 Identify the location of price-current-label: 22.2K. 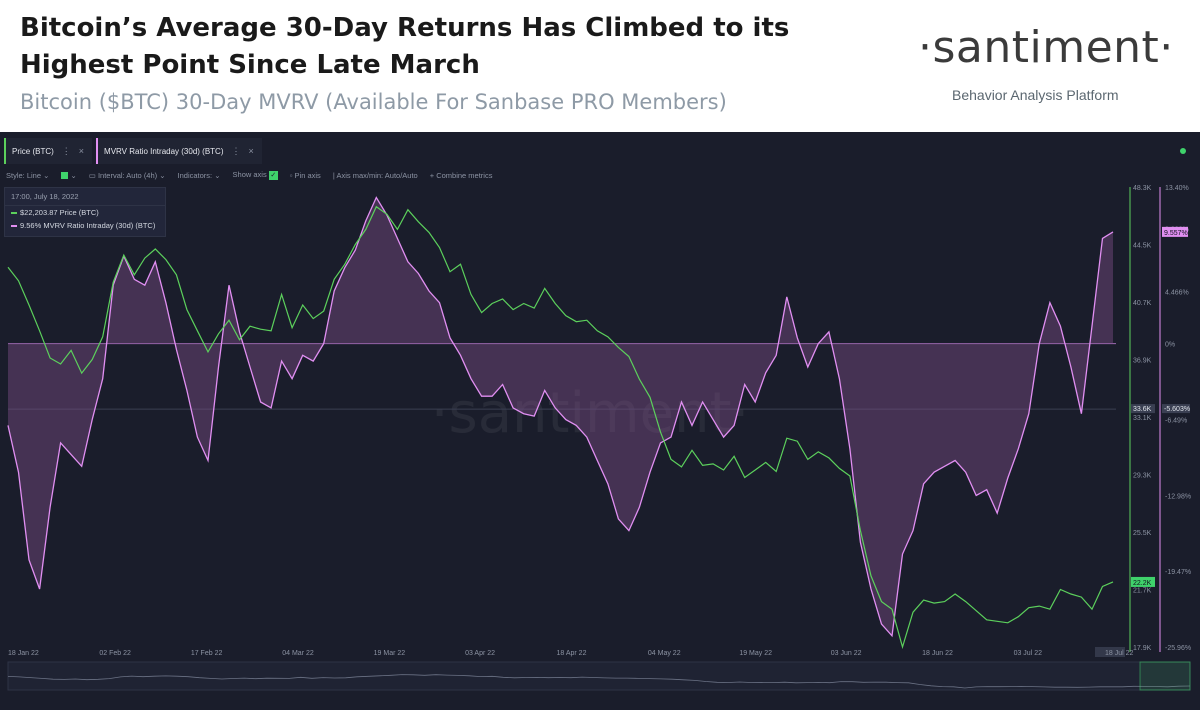
(1142, 583).